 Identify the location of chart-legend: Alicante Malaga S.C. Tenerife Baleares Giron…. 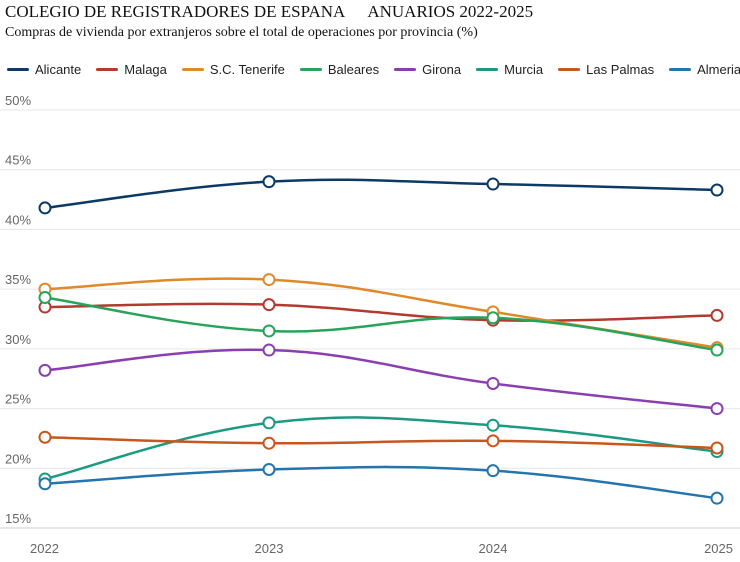
(373, 69).